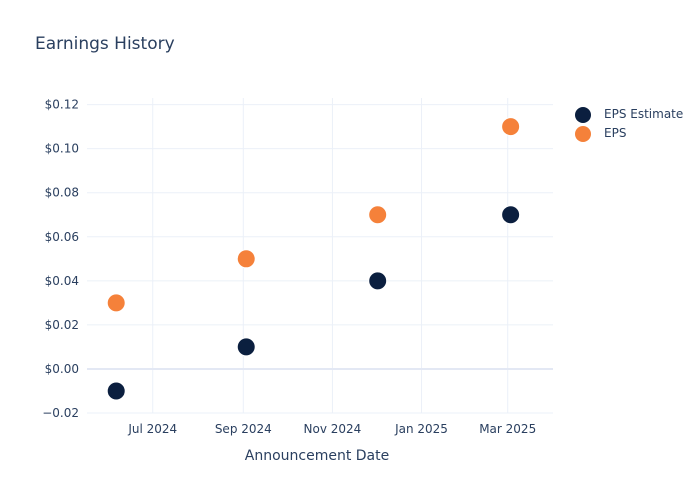 This screenshot has width=700, height=500. I want to click on y-tick-label: $0.00, so click(62, 369).